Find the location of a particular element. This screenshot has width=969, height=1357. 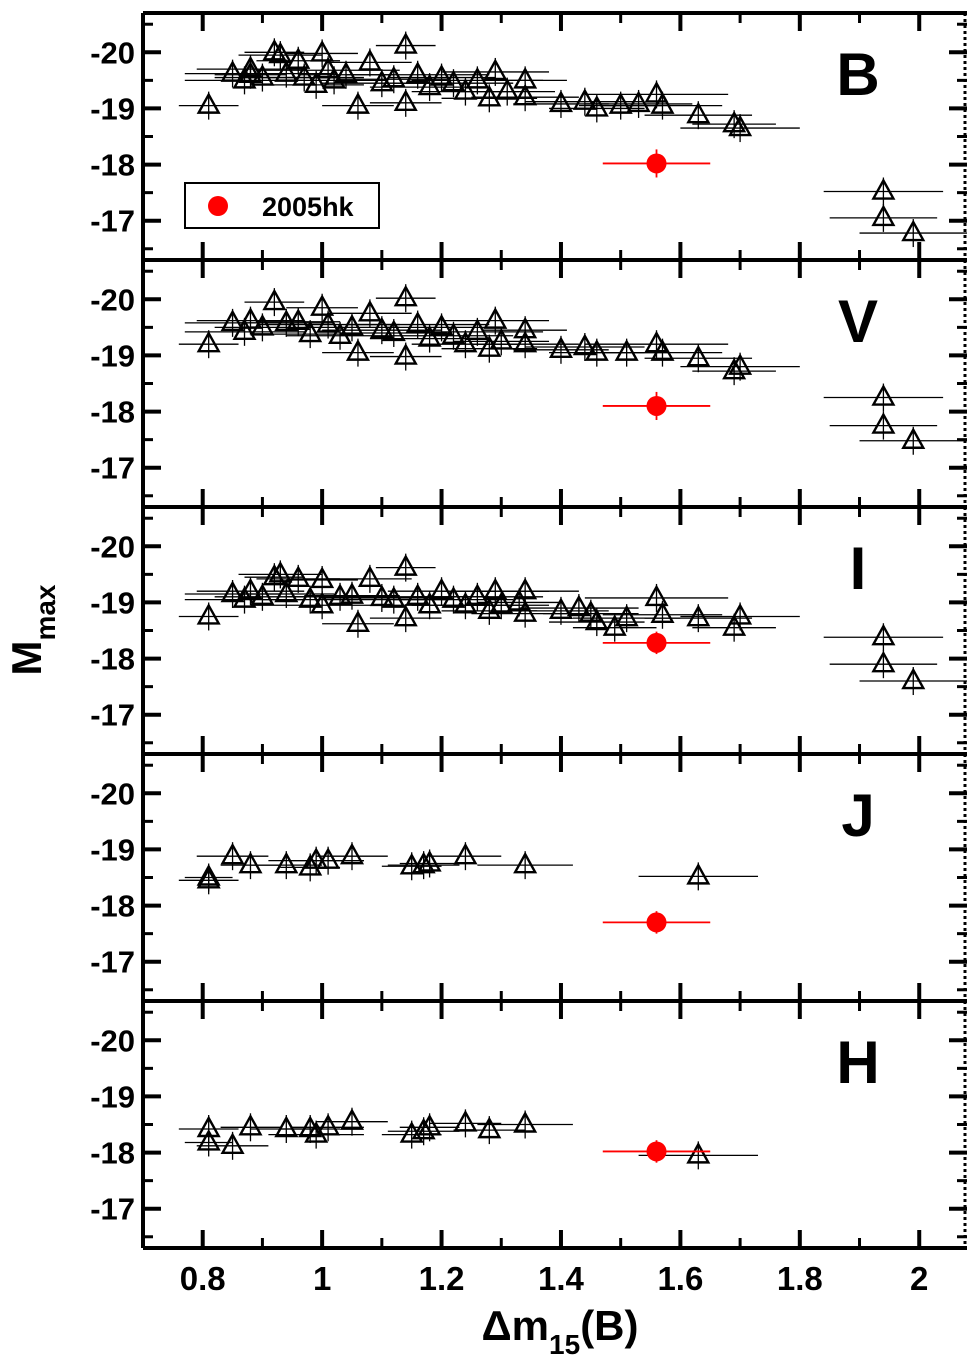

y-tick-label: -17 is located at coordinates (112, 962).